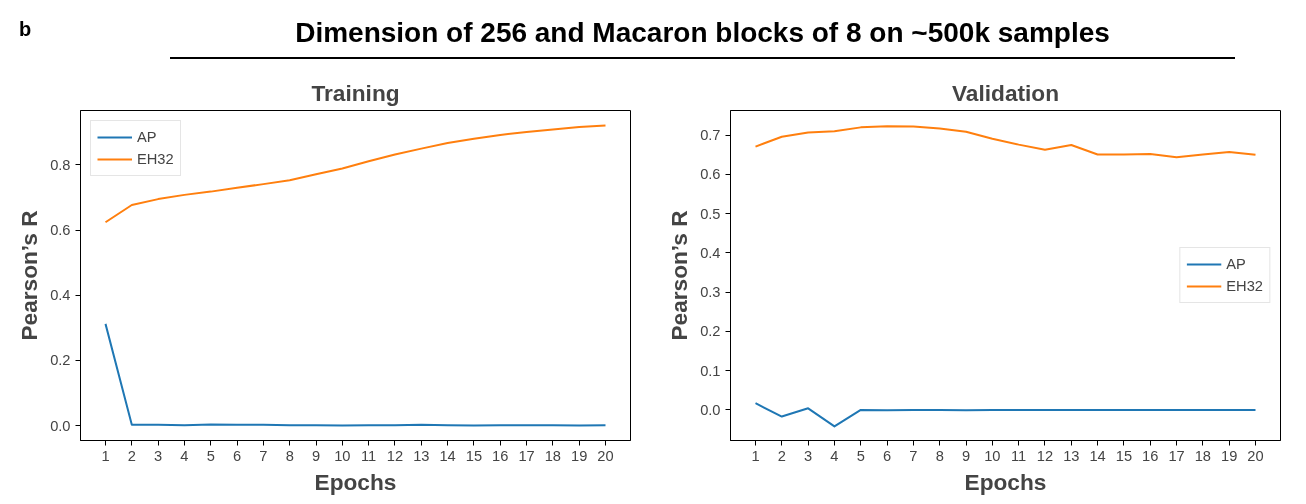  What do you see at coordinates (355, 92) in the screenshot?
I see `chart-title: Training` at bounding box center [355, 92].